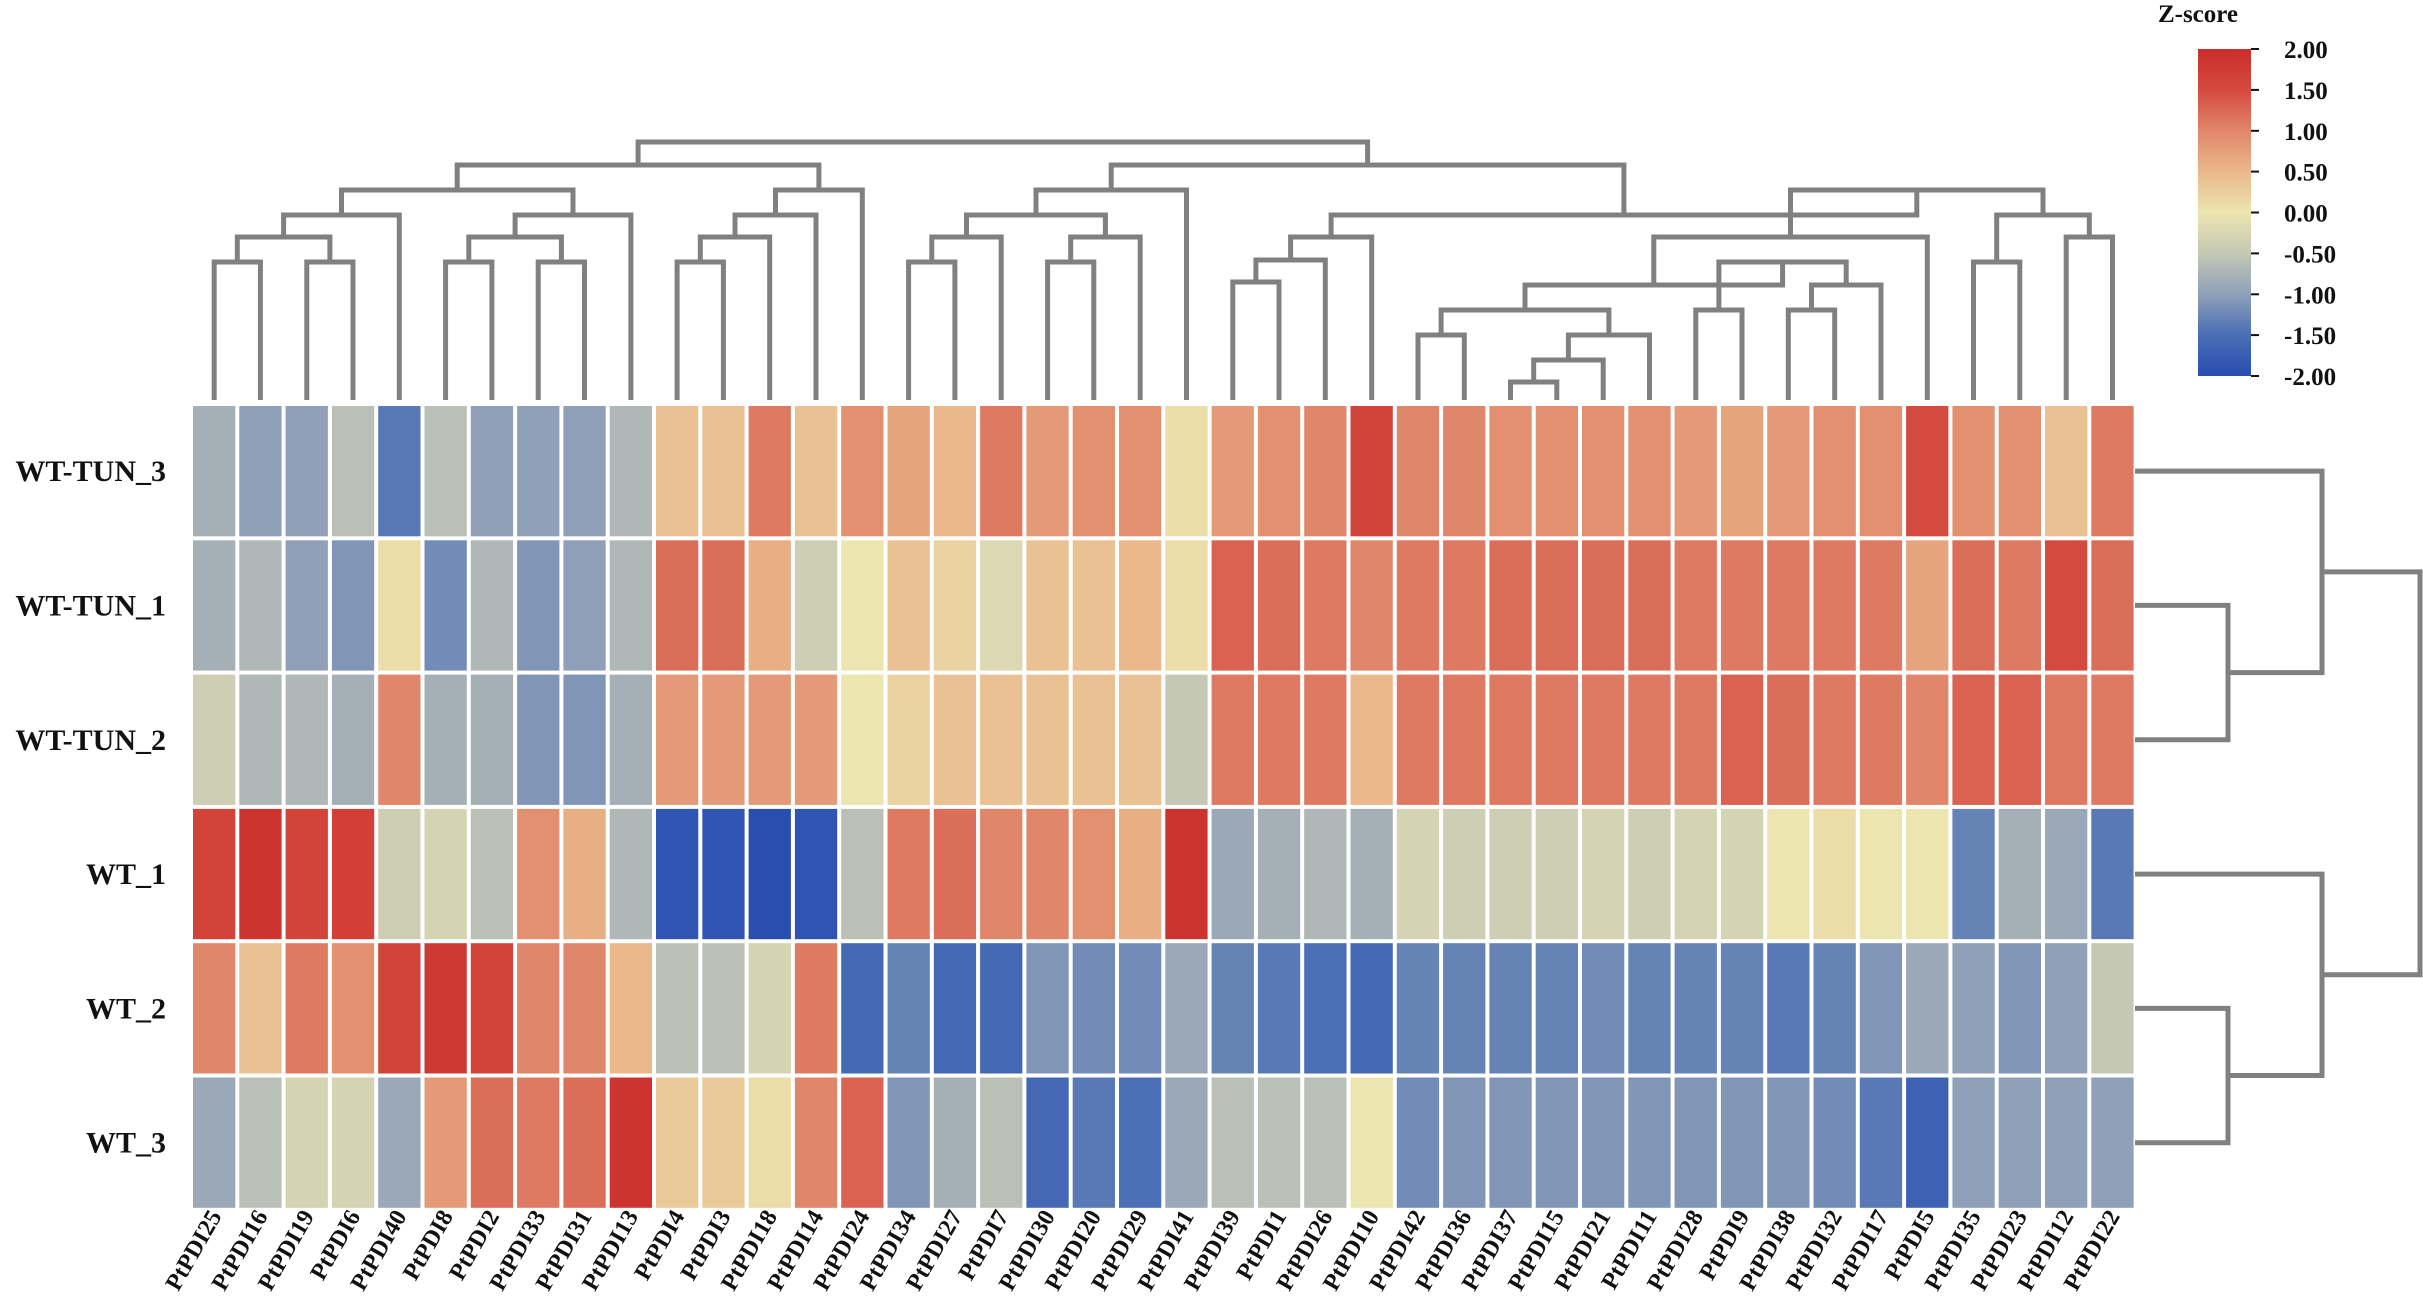 This screenshot has height=1311, width=2423. I want to click on row-label: WT_1, so click(126, 874).